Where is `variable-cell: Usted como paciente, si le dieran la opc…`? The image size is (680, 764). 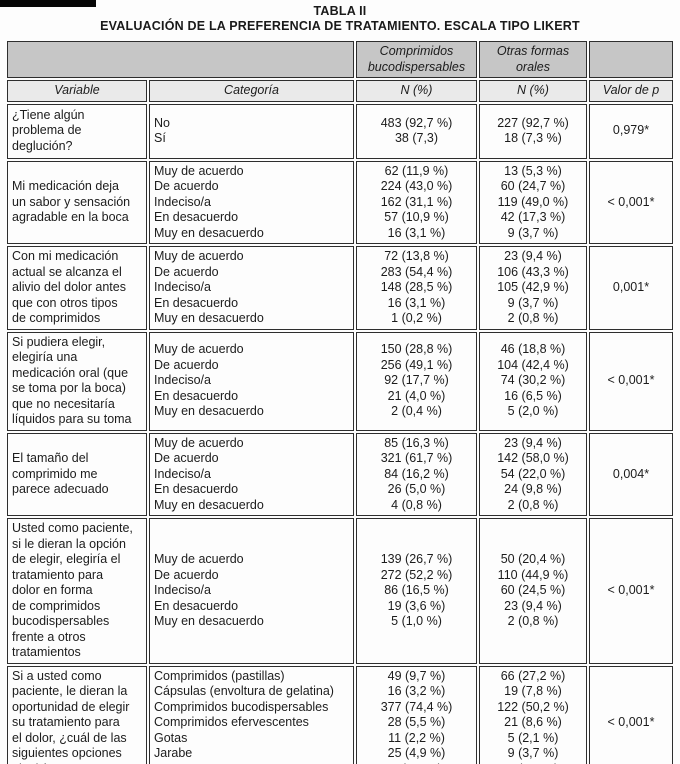 variable-cell: Usted como paciente, si le dieran la opc… is located at coordinates (77, 591).